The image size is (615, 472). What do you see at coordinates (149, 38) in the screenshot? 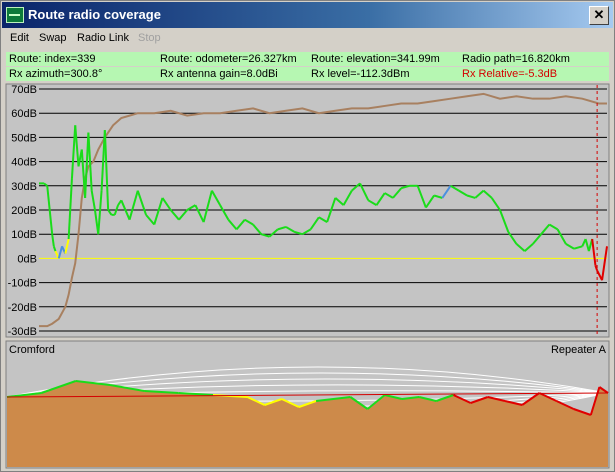
I see `menu-stop: Stop` at bounding box center [149, 38].